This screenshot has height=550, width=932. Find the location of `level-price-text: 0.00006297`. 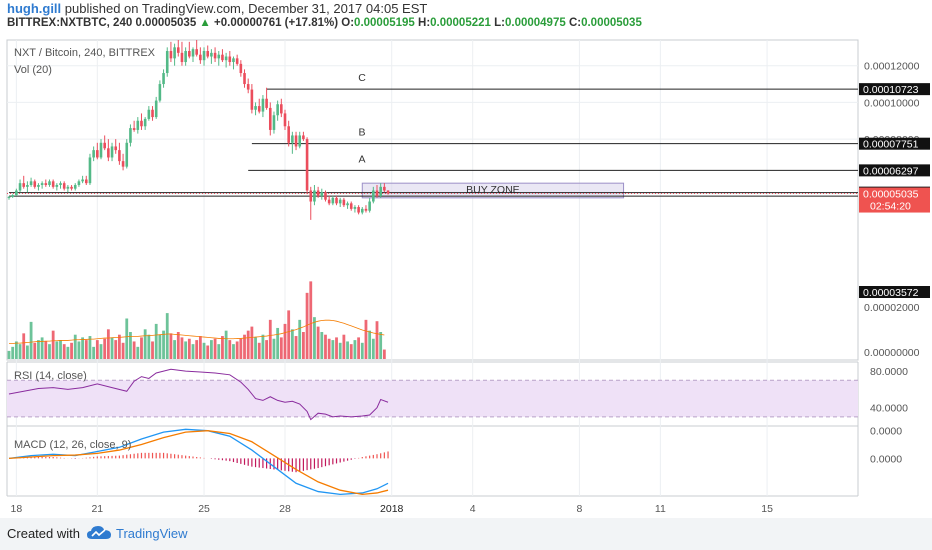

level-price-text: 0.00006297 is located at coordinates (891, 171).